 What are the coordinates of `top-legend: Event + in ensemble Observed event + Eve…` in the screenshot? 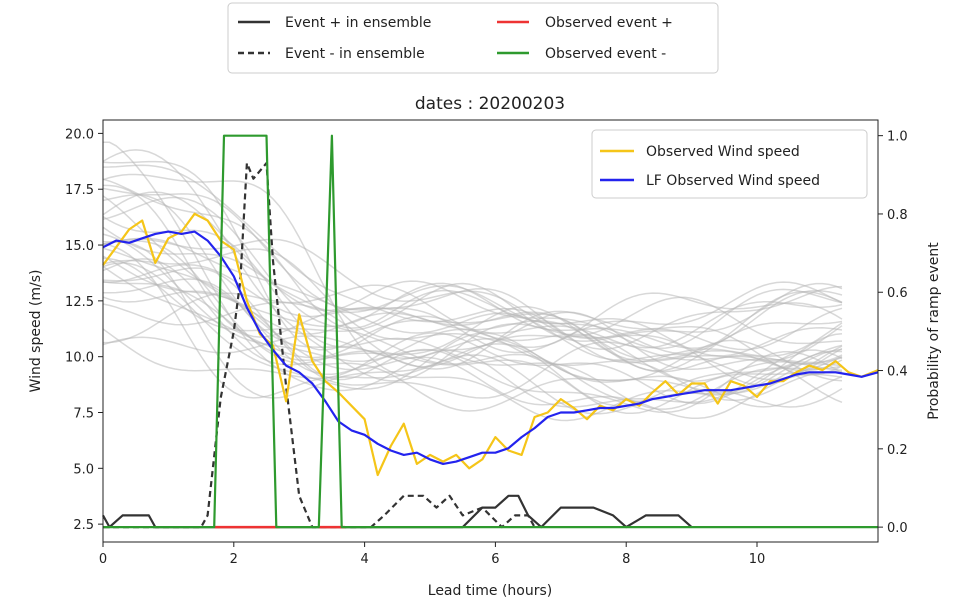 It's located at (473, 38).